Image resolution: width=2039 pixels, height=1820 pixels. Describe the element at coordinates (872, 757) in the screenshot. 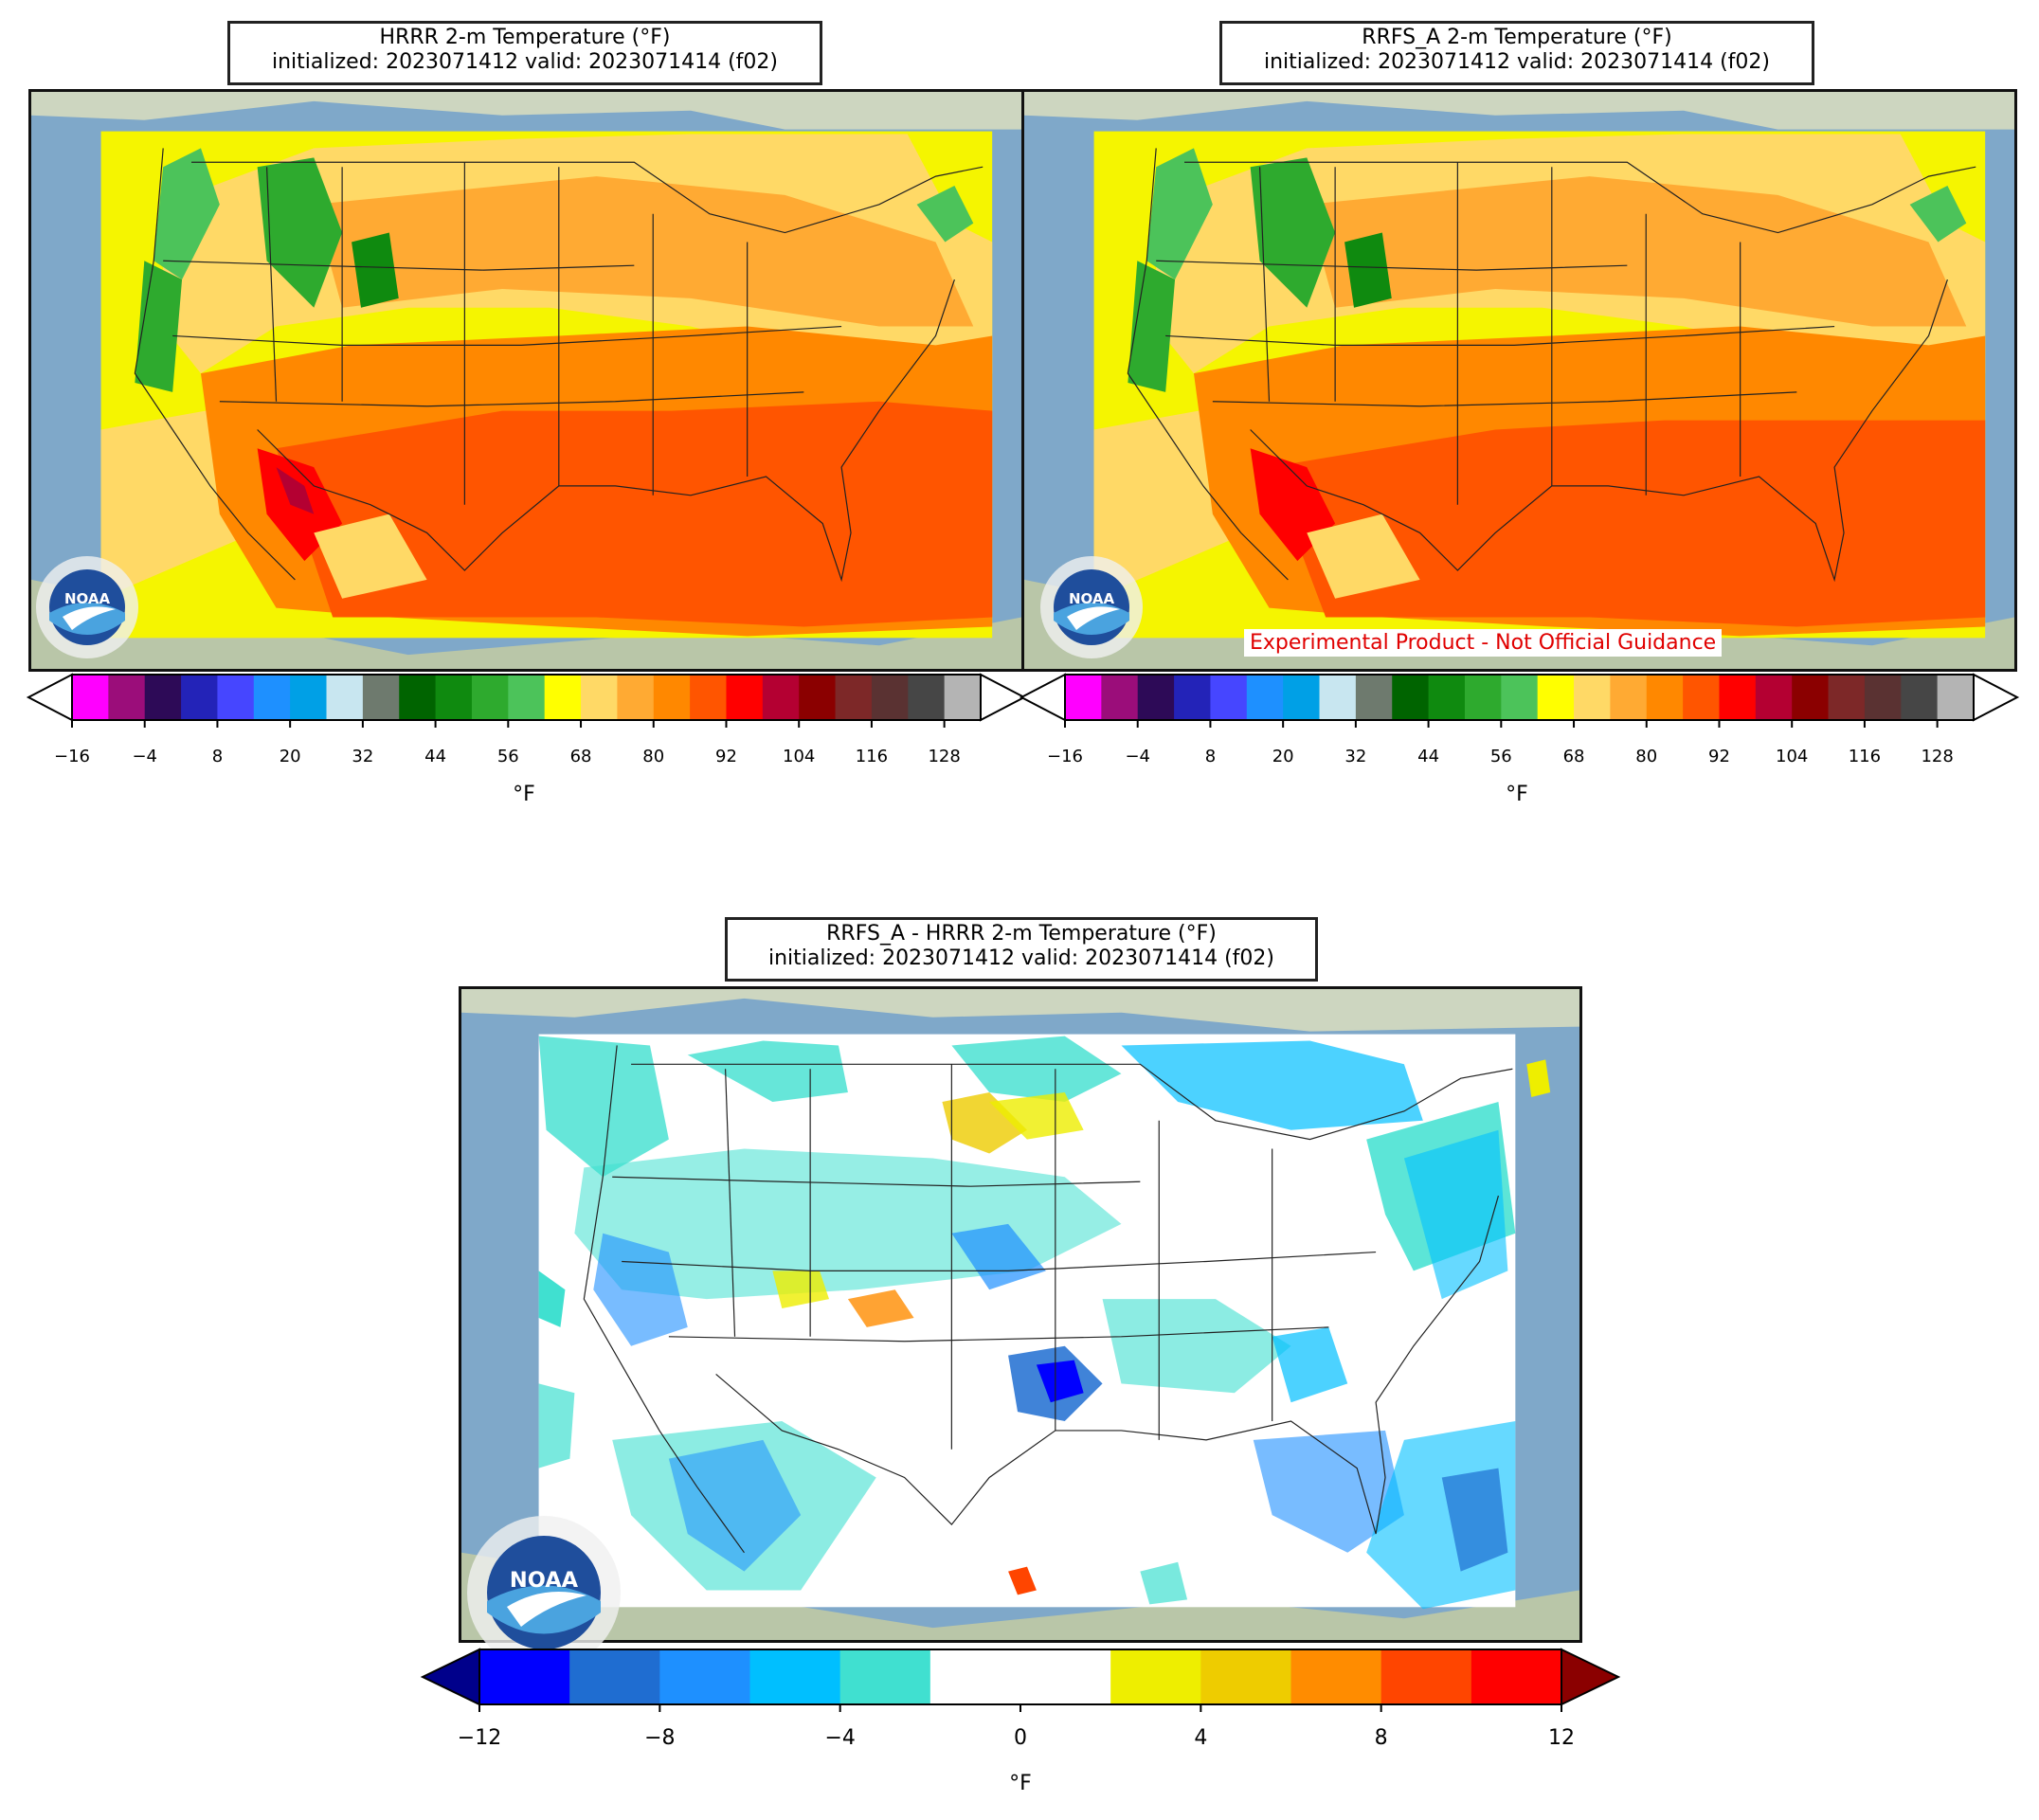

I see `hrrr-colorbar-tick-label: 116` at that location.